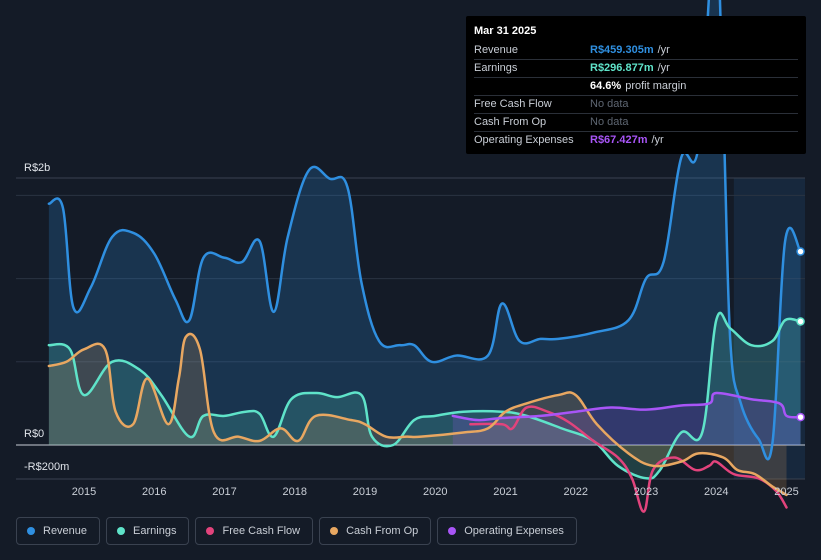  Describe the element at coordinates (514, 531) in the screenshot. I see `legend-label: Operating Expenses` at that location.